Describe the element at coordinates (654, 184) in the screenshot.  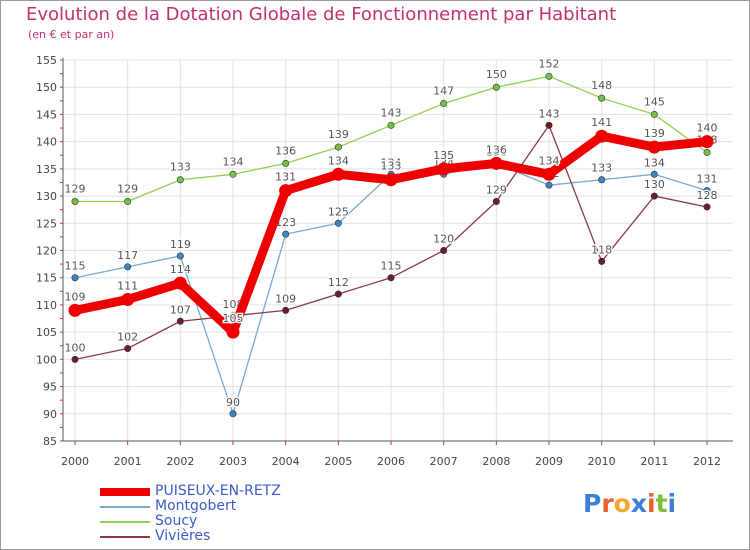
I see `data-label-vivires-2011: 130` at that location.